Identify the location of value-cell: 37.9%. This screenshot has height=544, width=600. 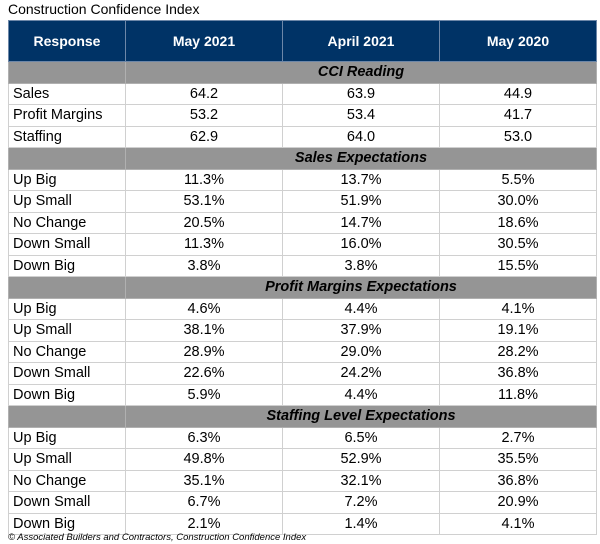
(361, 330).